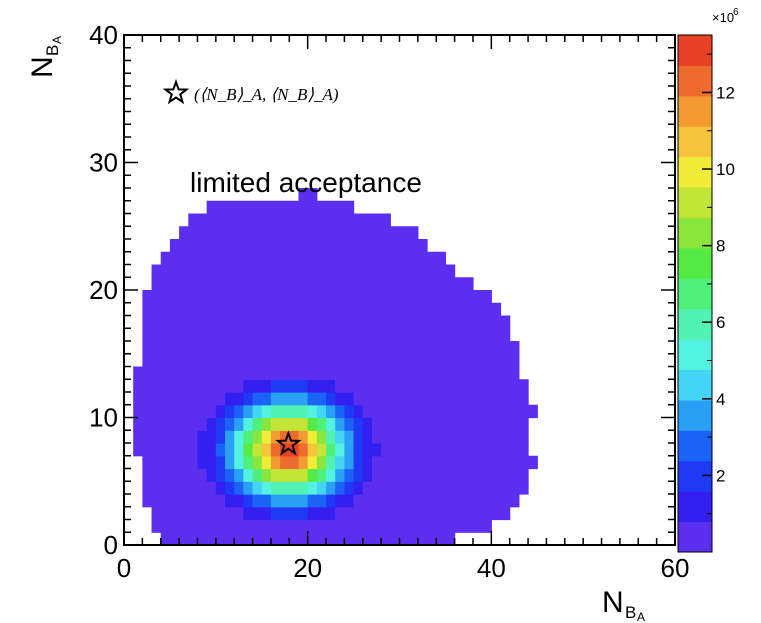 The width and height of the screenshot is (761, 623). What do you see at coordinates (675, 568) in the screenshot?
I see `x-tick-label: 60` at bounding box center [675, 568].